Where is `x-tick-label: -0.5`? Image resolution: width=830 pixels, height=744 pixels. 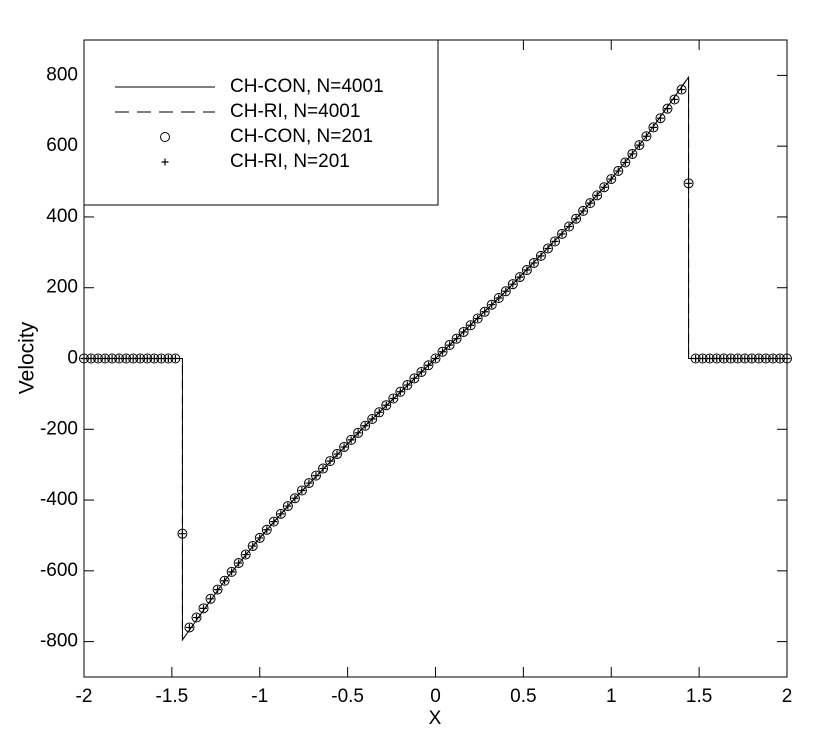
x-tick-label: -0.5 is located at coordinates (347, 696).